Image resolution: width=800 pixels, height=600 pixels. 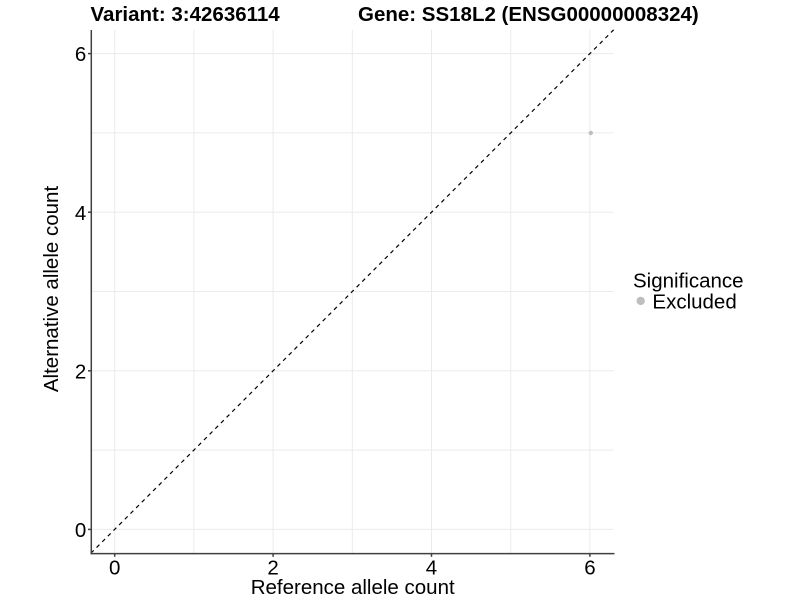 What do you see at coordinates (51, 289) in the screenshot?
I see `svg-text: Alternative allele count` at bounding box center [51, 289].